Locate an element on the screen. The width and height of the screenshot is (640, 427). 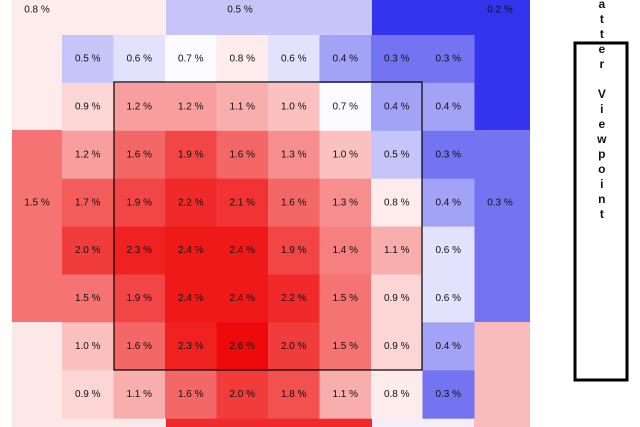
outer-label: 0.3 % is located at coordinates (500, 203).